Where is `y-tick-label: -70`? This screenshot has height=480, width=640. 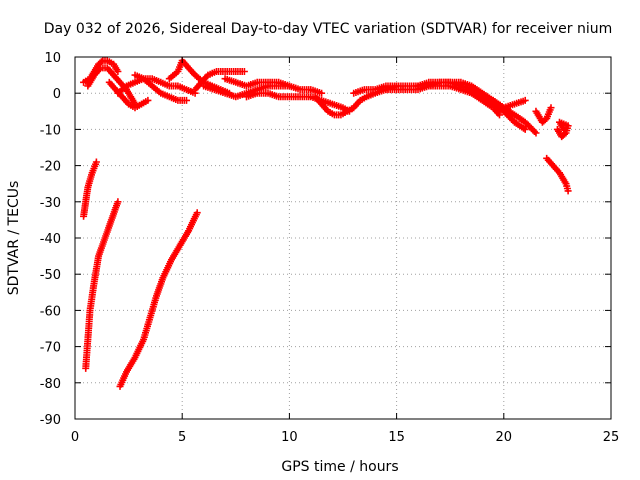 y-tick-label: -70 is located at coordinates (50, 348).